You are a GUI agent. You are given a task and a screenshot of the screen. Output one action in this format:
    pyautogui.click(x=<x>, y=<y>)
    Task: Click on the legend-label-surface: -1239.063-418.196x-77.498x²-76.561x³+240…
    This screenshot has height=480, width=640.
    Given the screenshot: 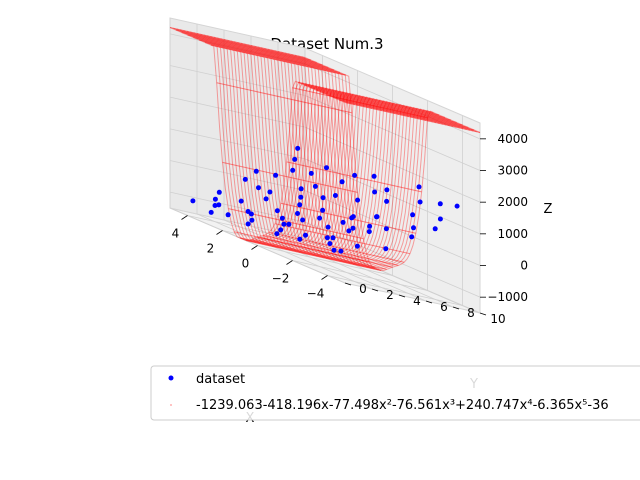 What is the action you would take?
    pyautogui.click(x=402, y=405)
    